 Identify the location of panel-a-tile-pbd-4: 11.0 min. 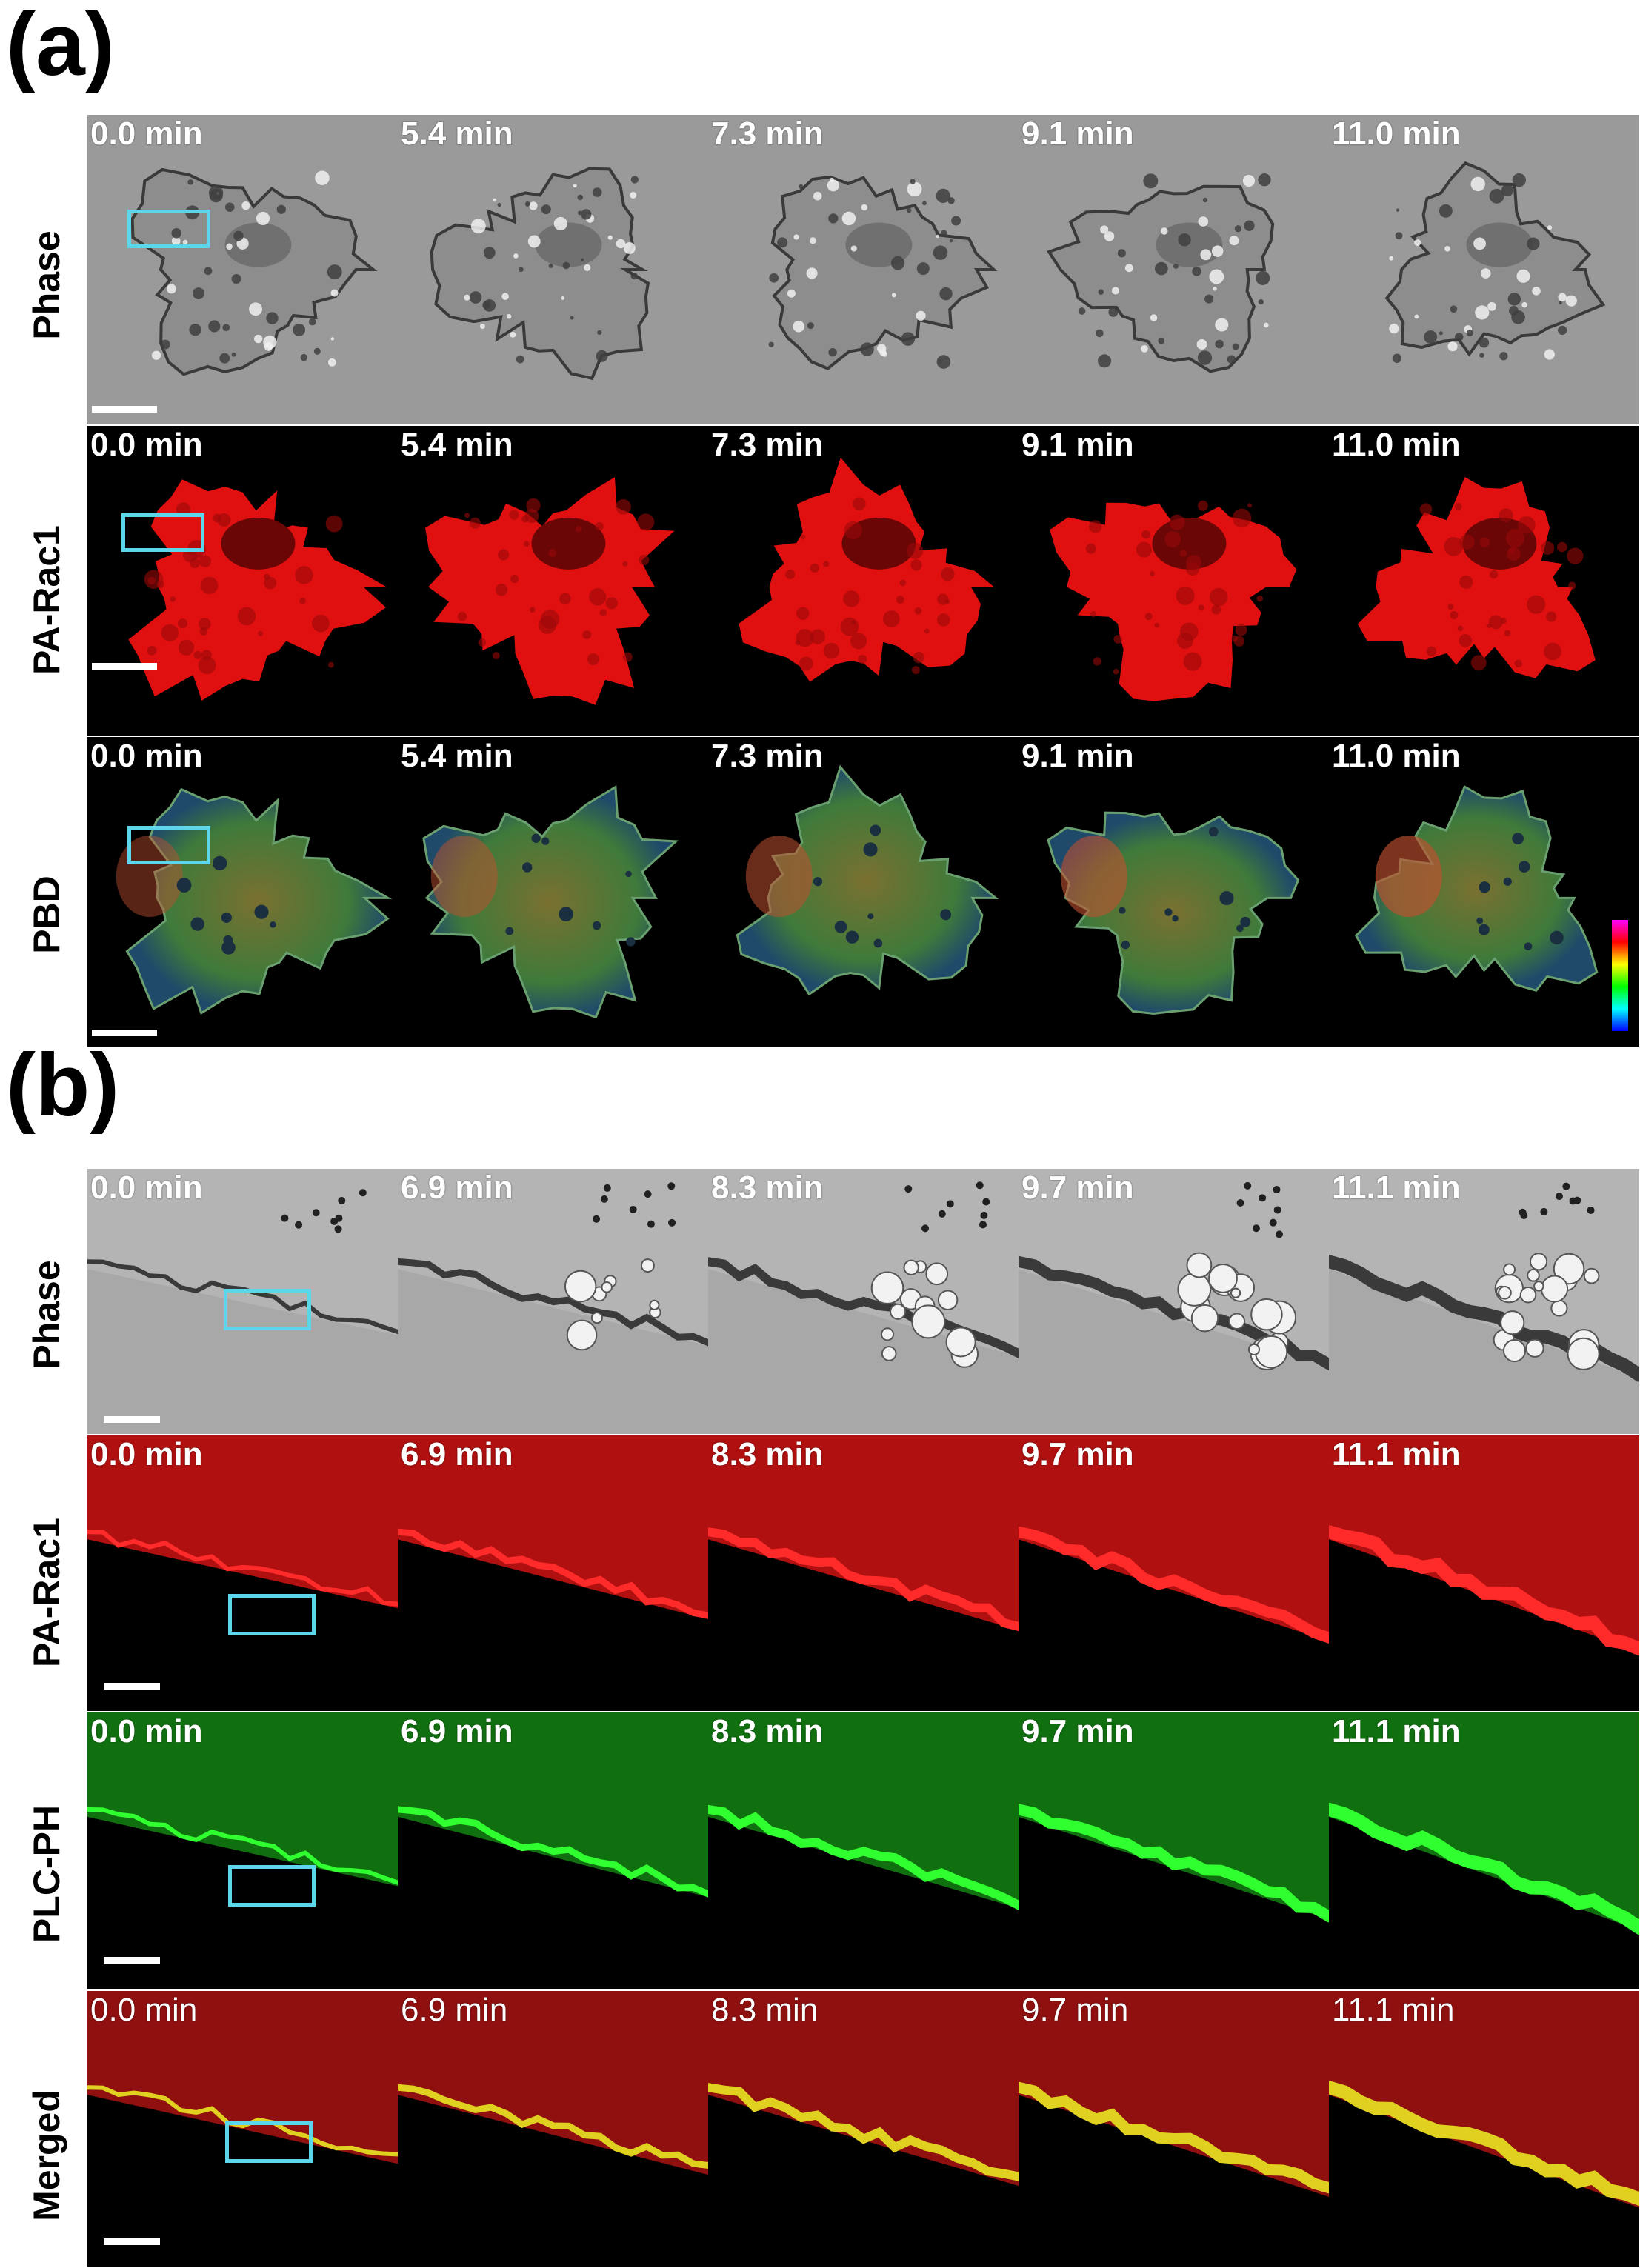
(1484, 892).